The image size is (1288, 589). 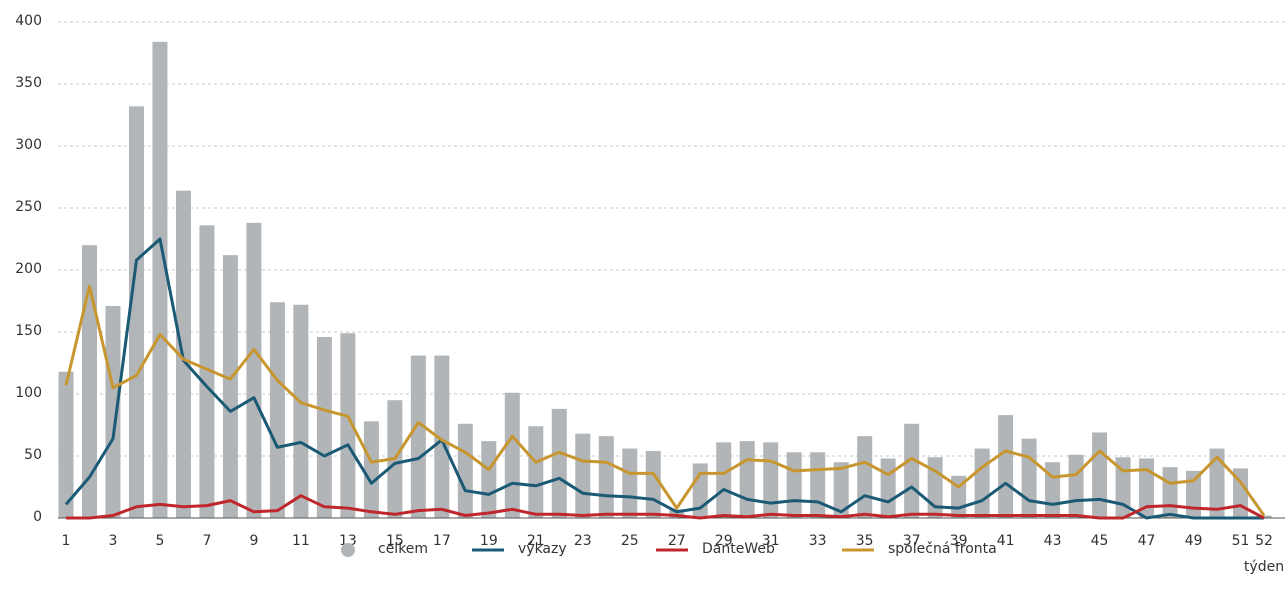 I want to click on x-tick-label: 43, so click(x=1053, y=541).